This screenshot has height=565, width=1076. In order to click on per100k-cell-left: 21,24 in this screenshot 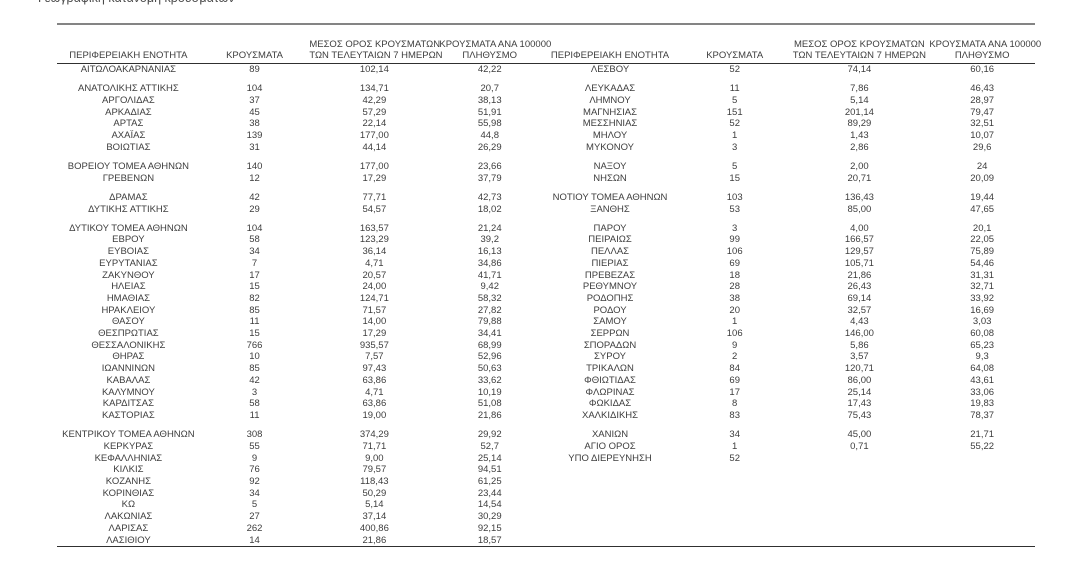, I will do `click(489, 228)`.